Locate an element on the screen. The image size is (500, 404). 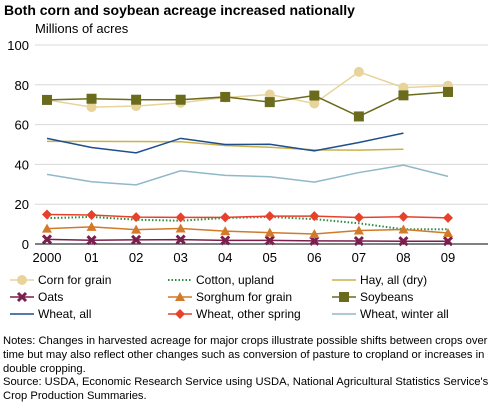
x-tick-label: 07 is located at coordinates (359, 257).